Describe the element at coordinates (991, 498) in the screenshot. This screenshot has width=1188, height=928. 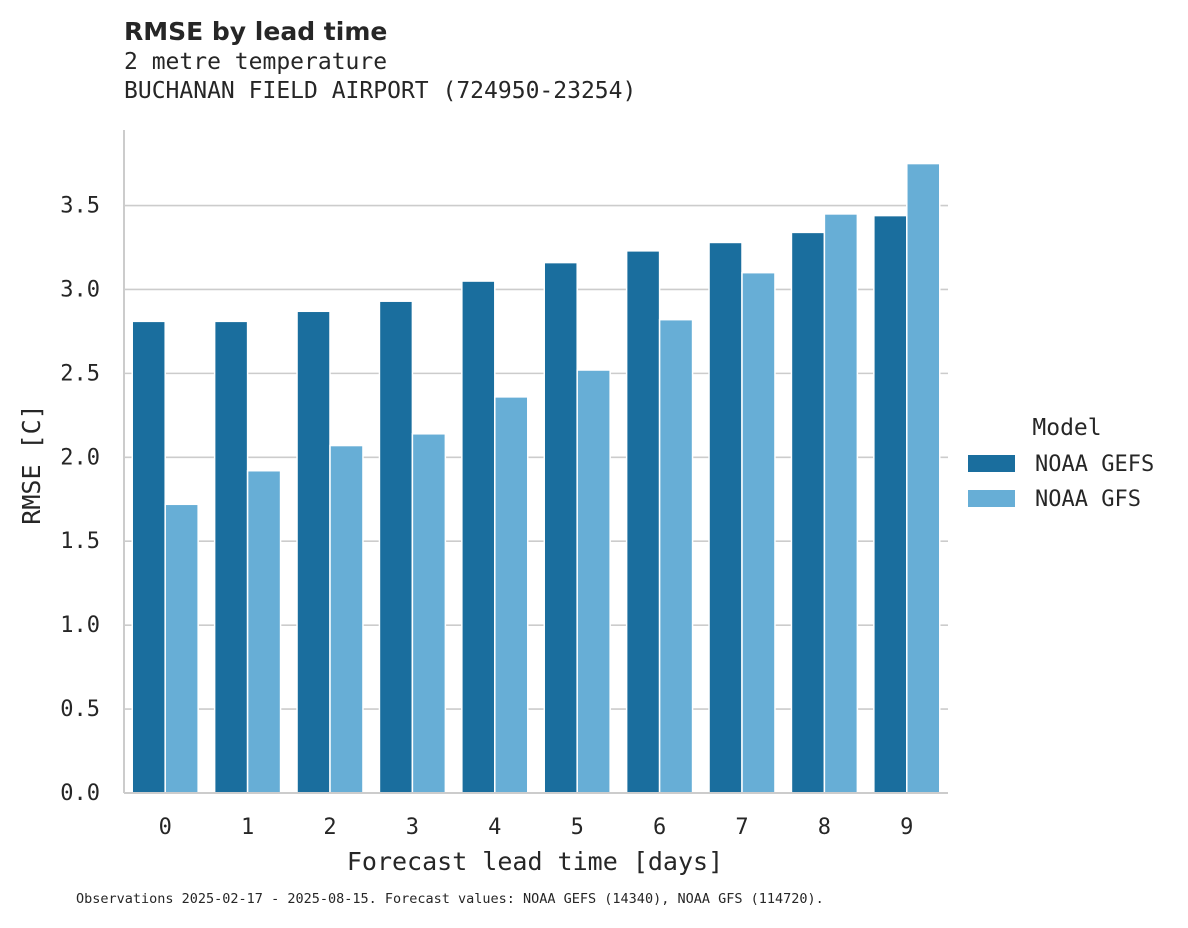
I see `legend-swatch-noaa-gfs` at that location.